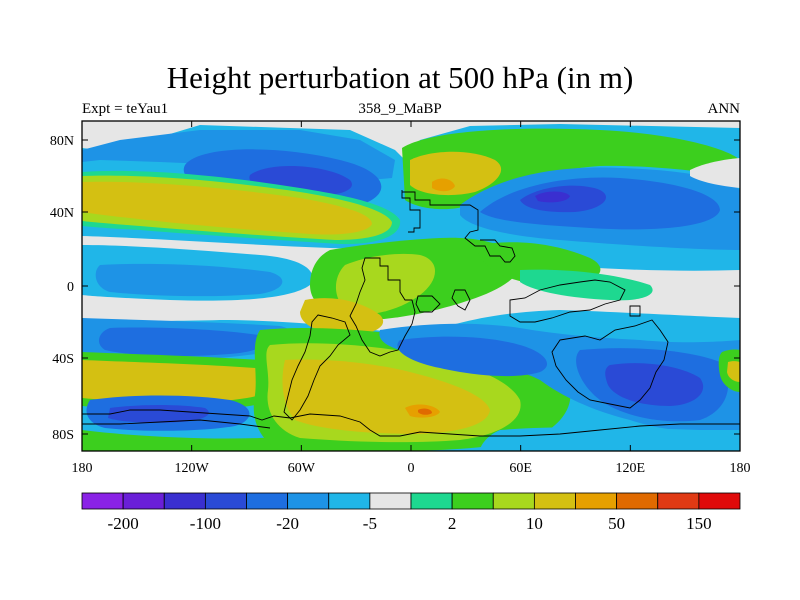  What do you see at coordinates (724, 109) in the screenshot?
I see `season-label: ANN` at bounding box center [724, 109].